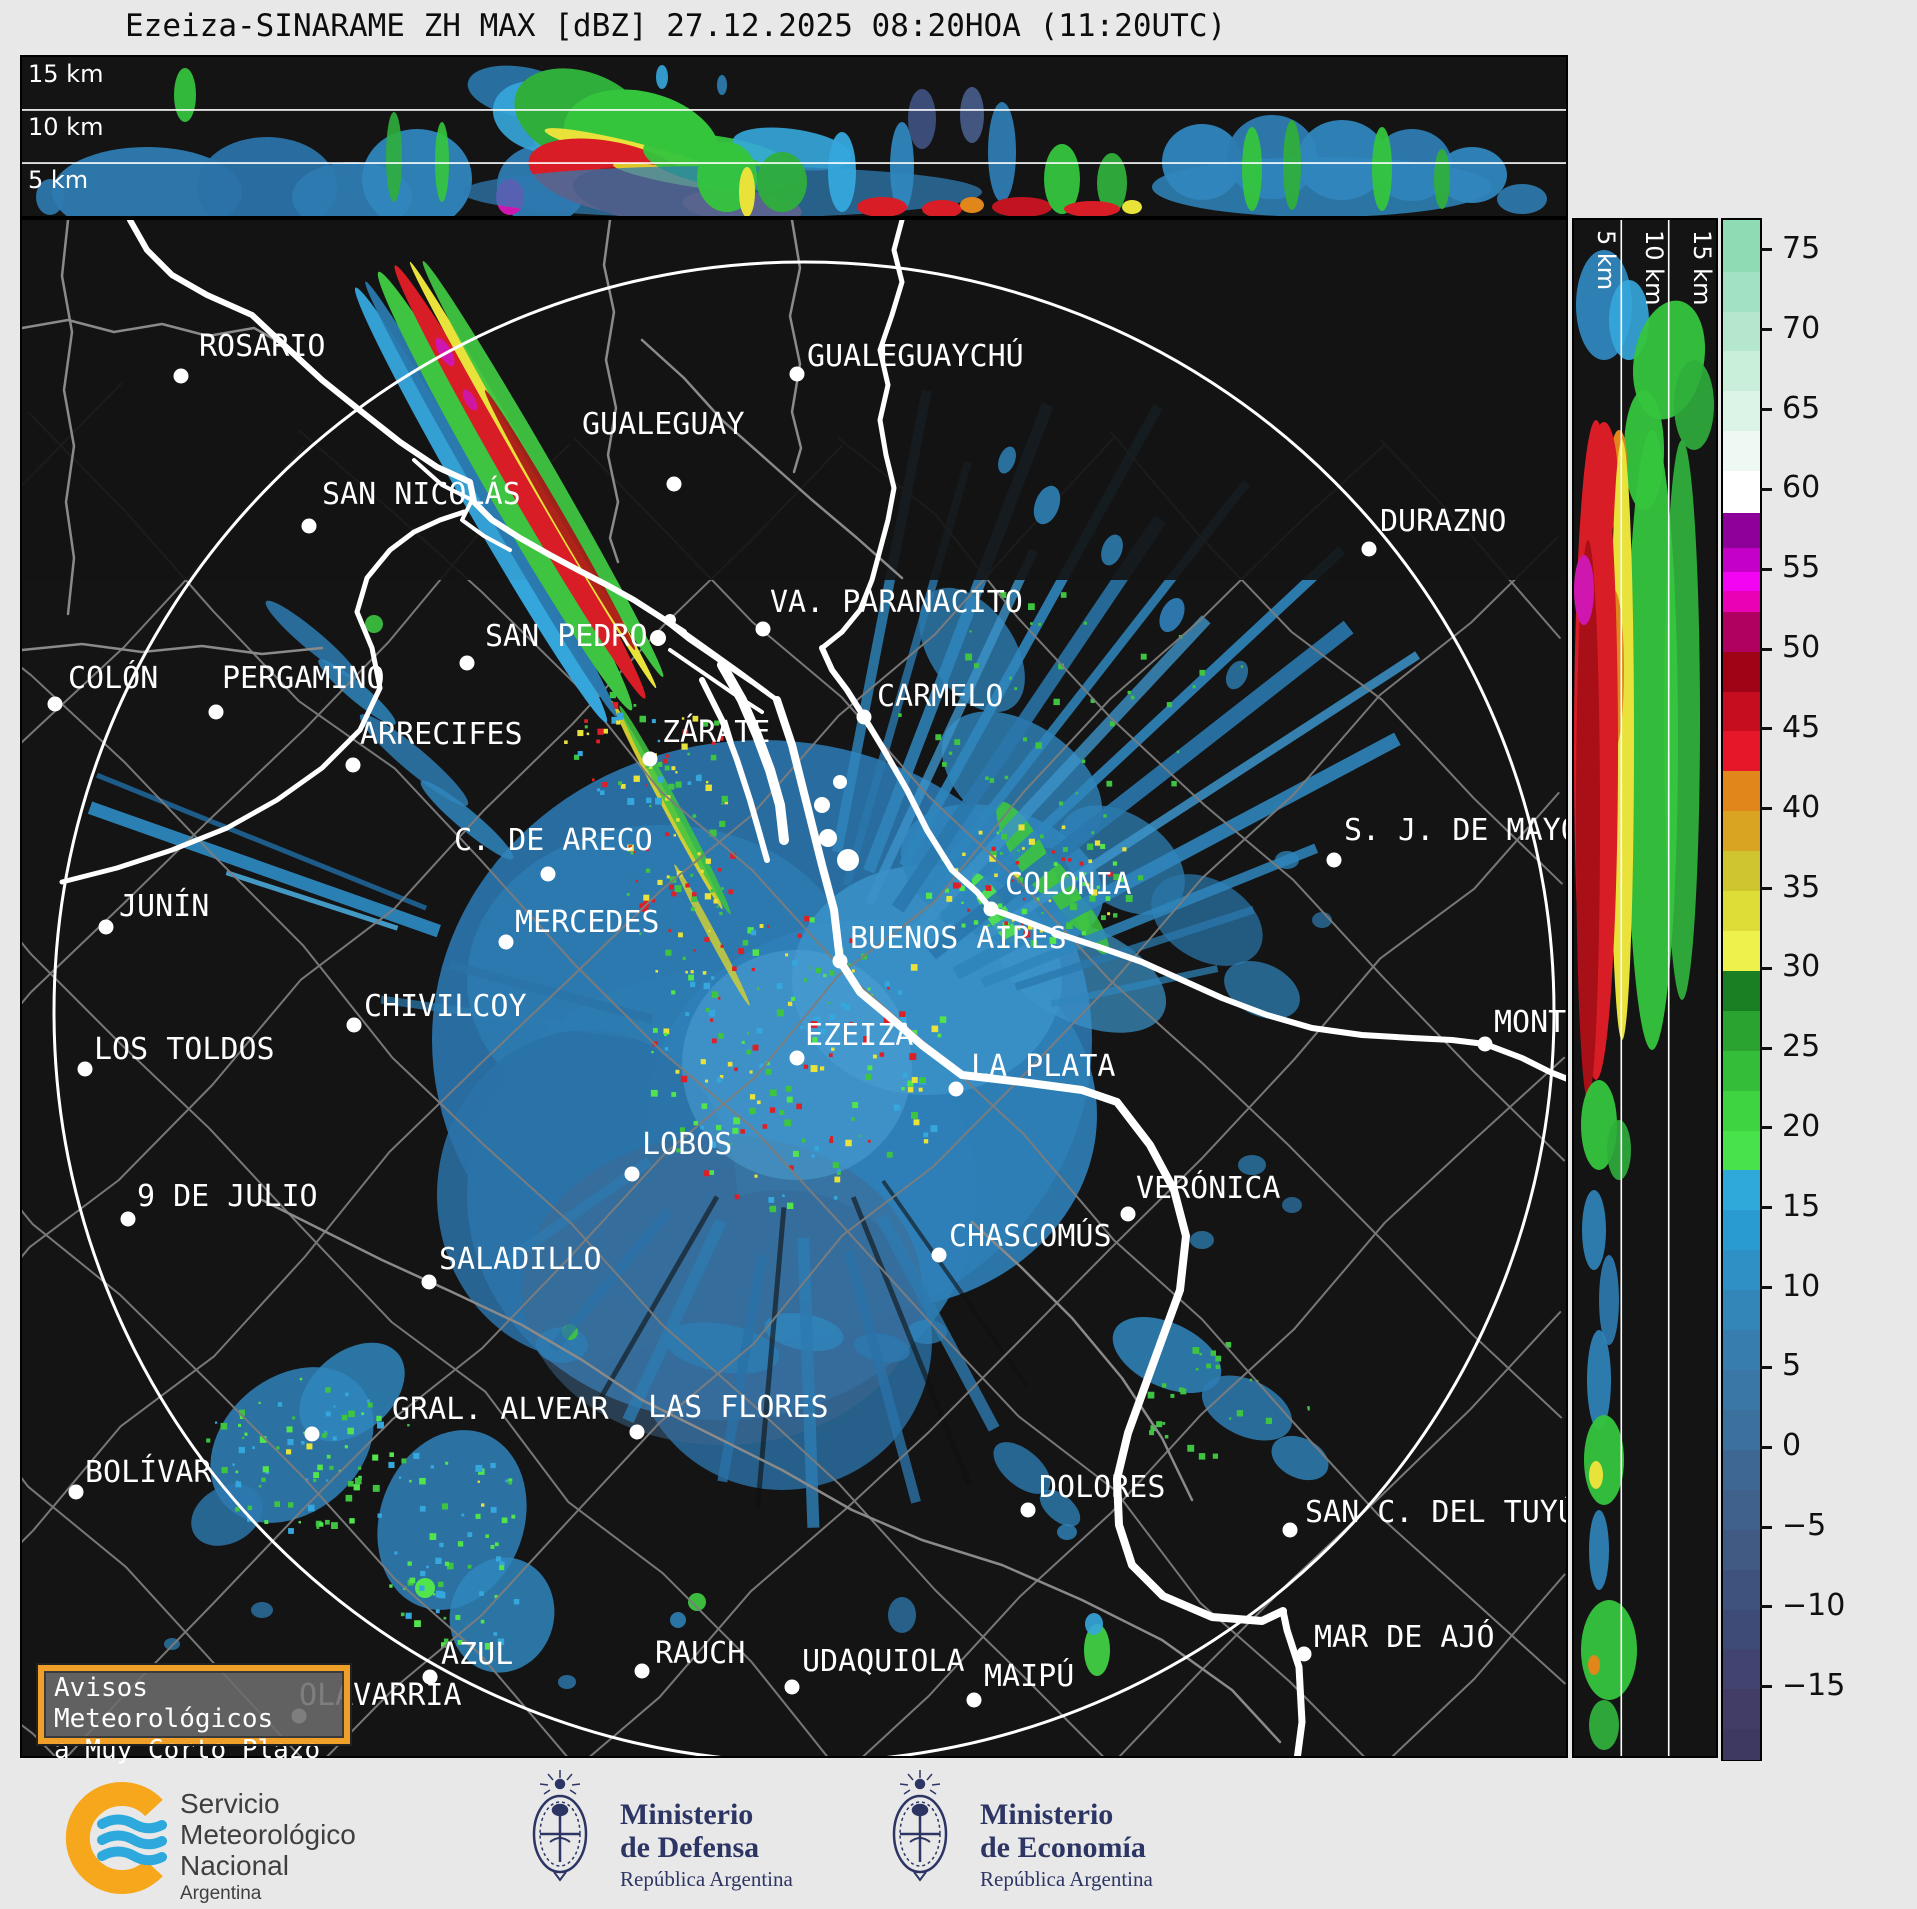  Describe the element at coordinates (700, 1653) in the screenshot. I see `city-label: RAUCH` at that location.